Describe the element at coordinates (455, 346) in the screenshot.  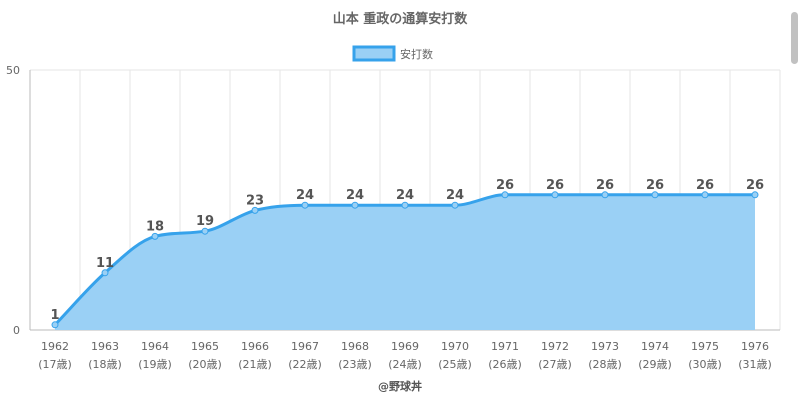
I see `x-tick-label: 1970` at that location.